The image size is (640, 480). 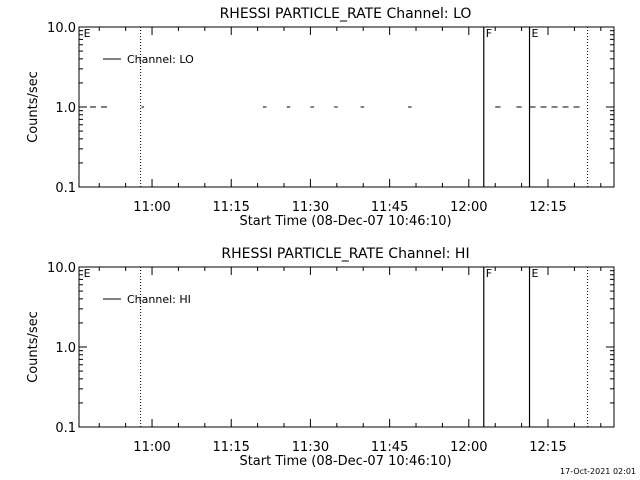 I want to click on chart-title: RHESSI PARTICLE_RATE Channel: HI, so click(x=345, y=254).